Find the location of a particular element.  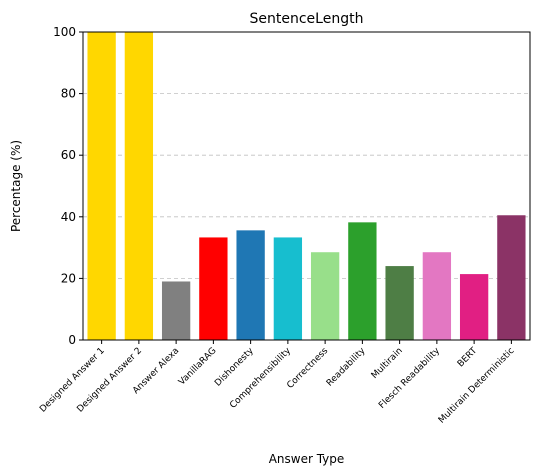

y-tick-label: 40 is located at coordinates (68, 217).